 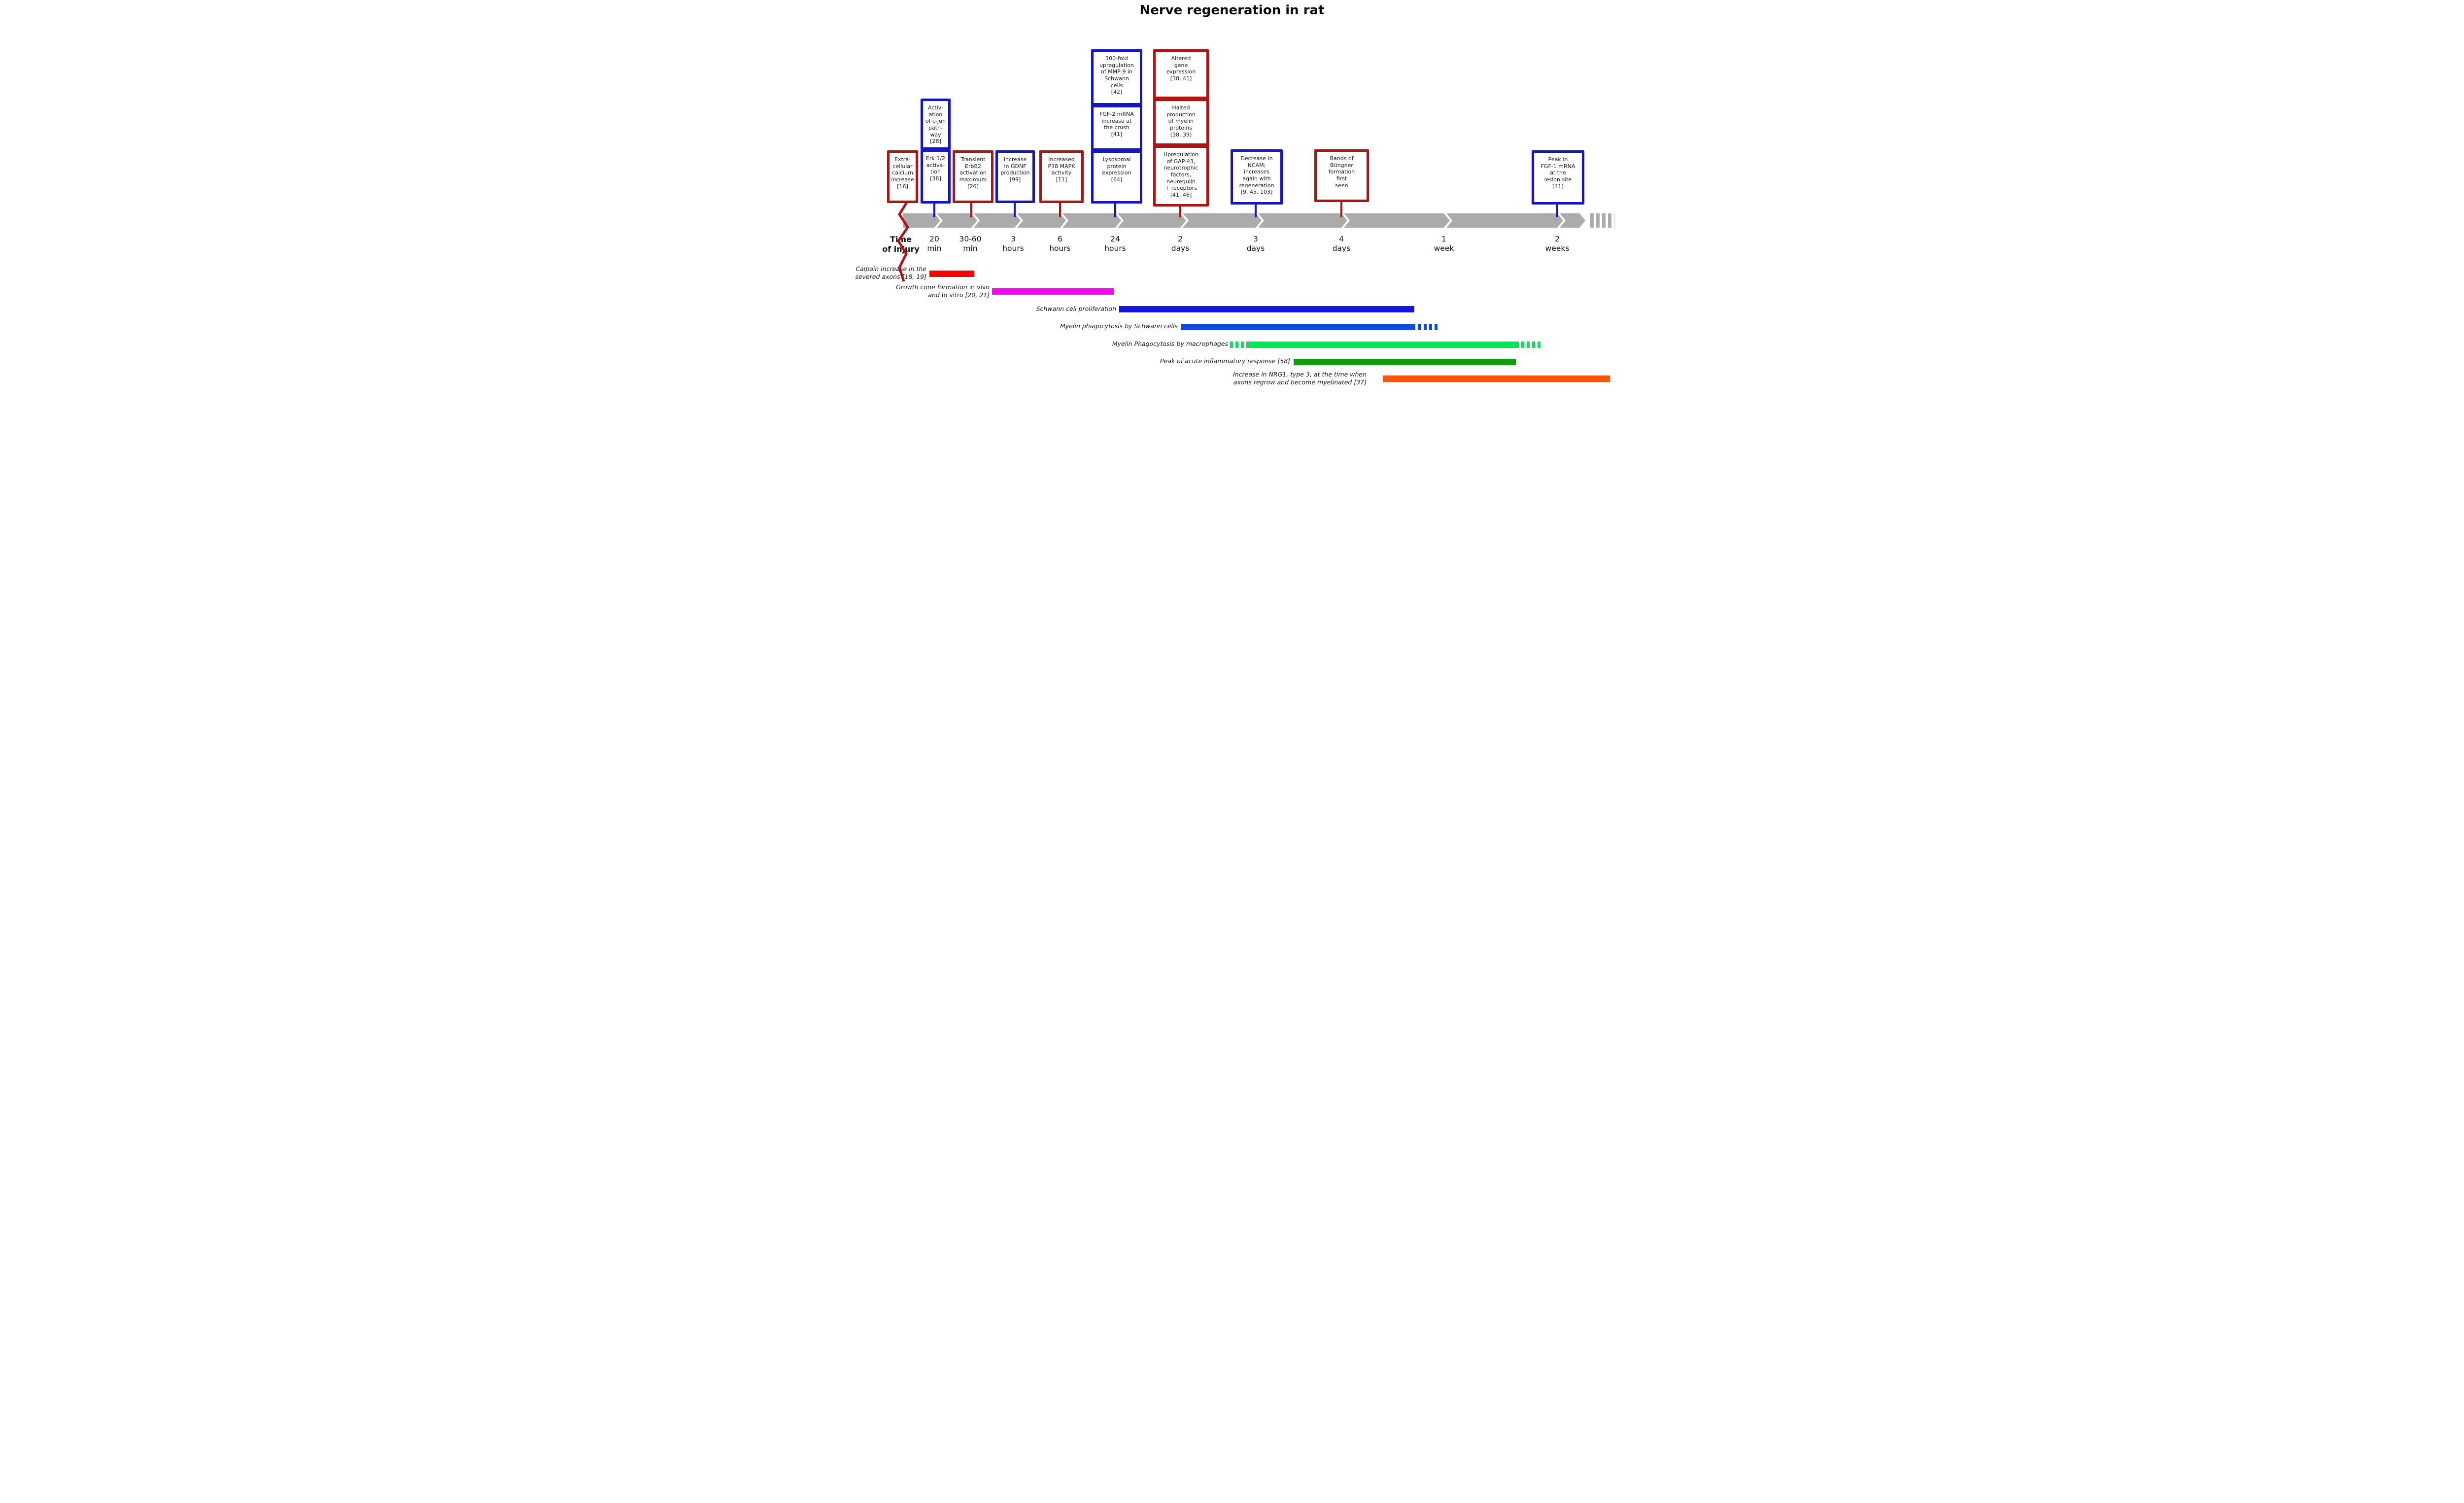 What do you see at coordinates (1444, 244) in the screenshot?
I see `tick-label-1week: 1 week` at bounding box center [1444, 244].